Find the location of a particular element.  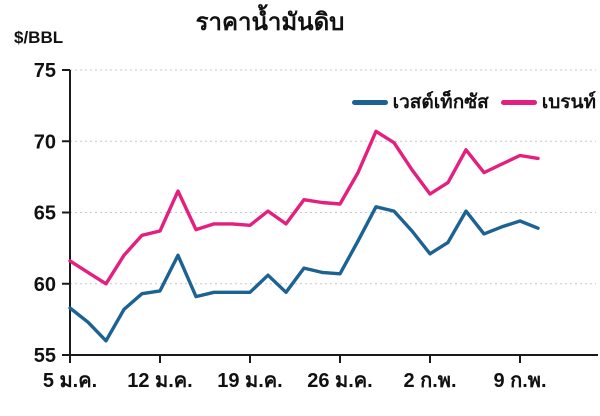

chart-title: ราคาน้ำมันดิบ is located at coordinates (270, 22).